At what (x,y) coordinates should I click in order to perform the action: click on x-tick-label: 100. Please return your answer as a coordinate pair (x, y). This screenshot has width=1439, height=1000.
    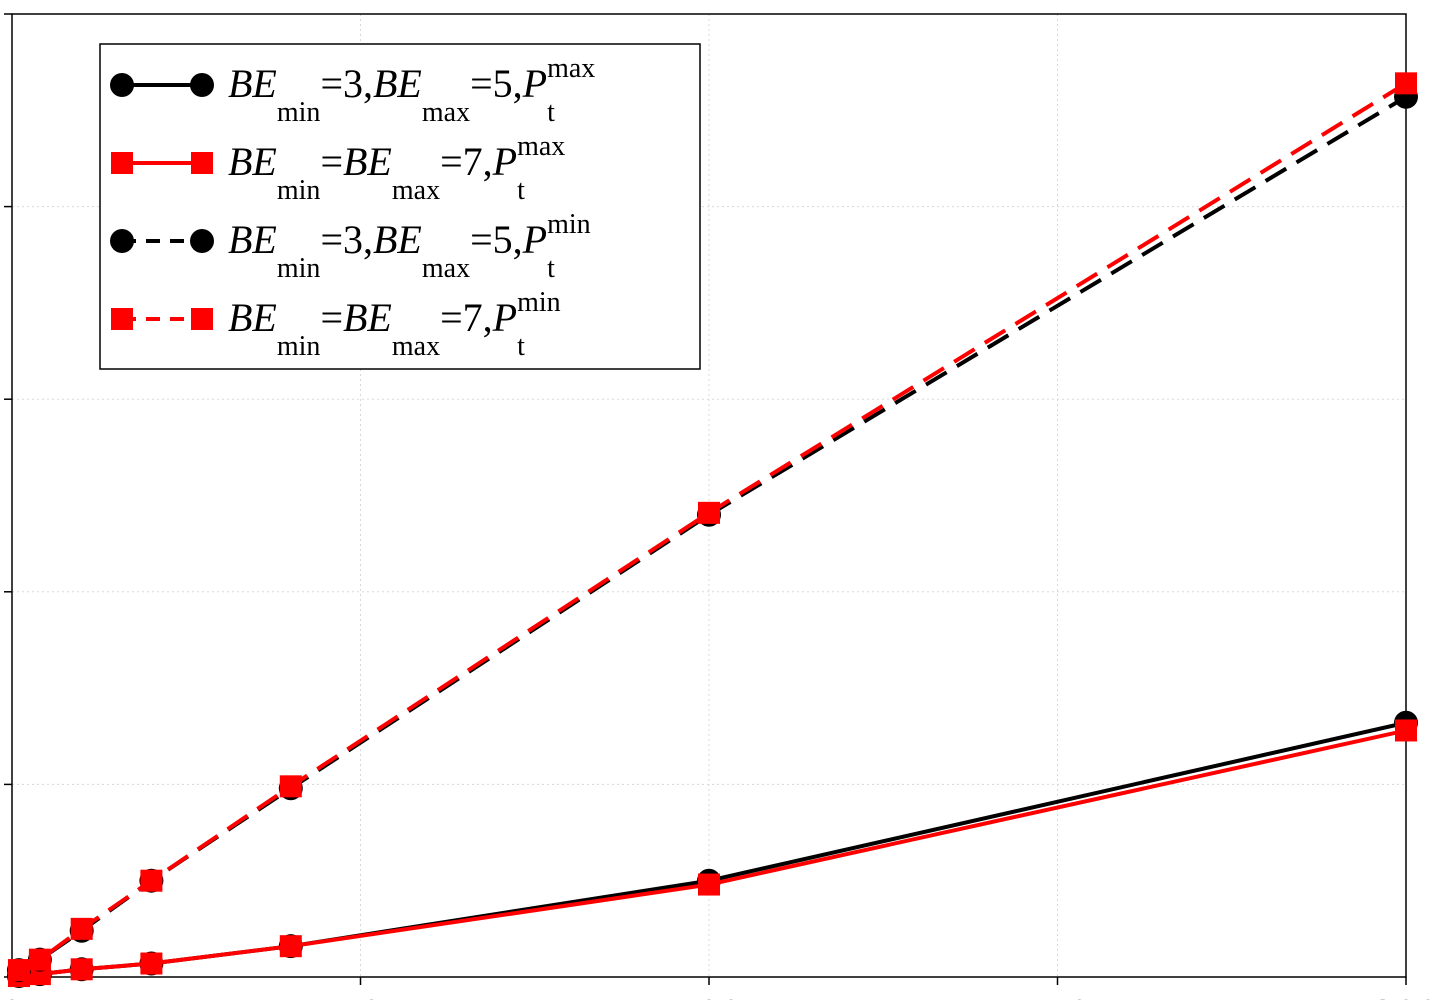
    Looking at the image, I should click on (709, 995).